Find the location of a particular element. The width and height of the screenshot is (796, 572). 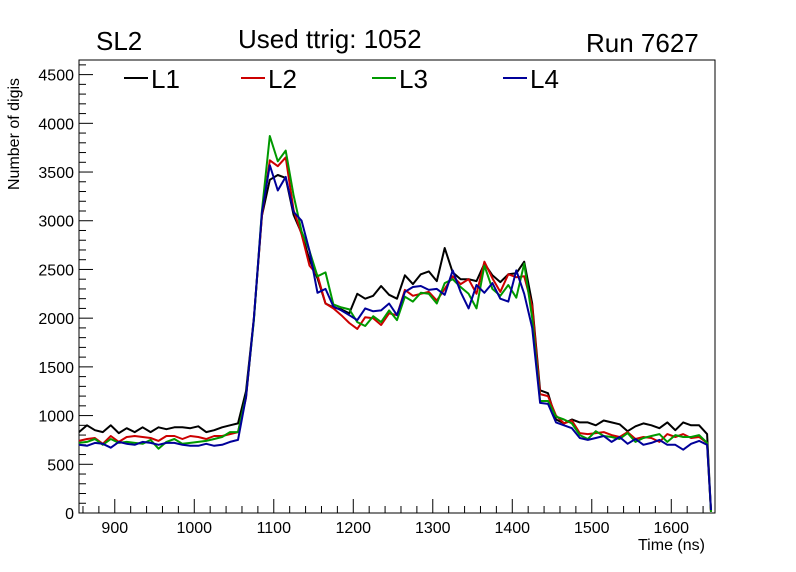

x-tick-labels: 900 1000 1100 1200 1300 1400 1500 1600 is located at coordinates (395, 528).